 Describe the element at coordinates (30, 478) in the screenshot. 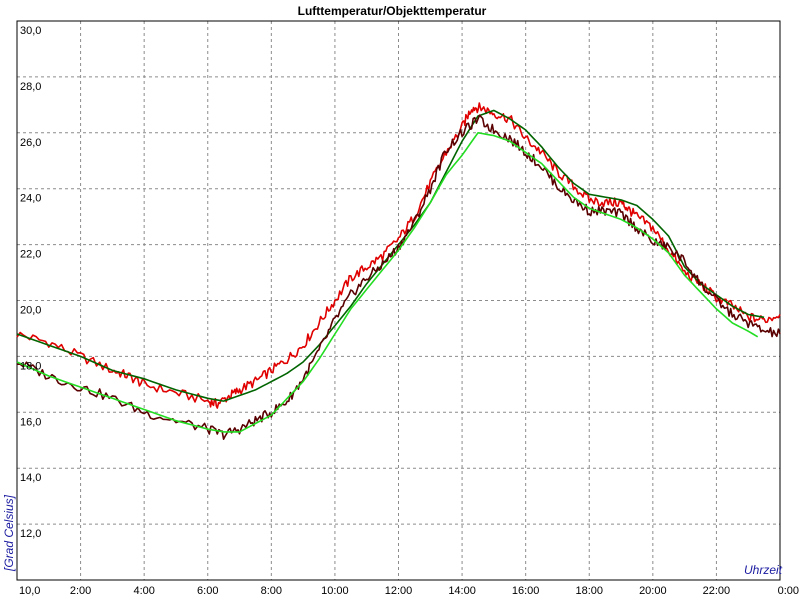

I see `y-tick-label: 14,0` at that location.